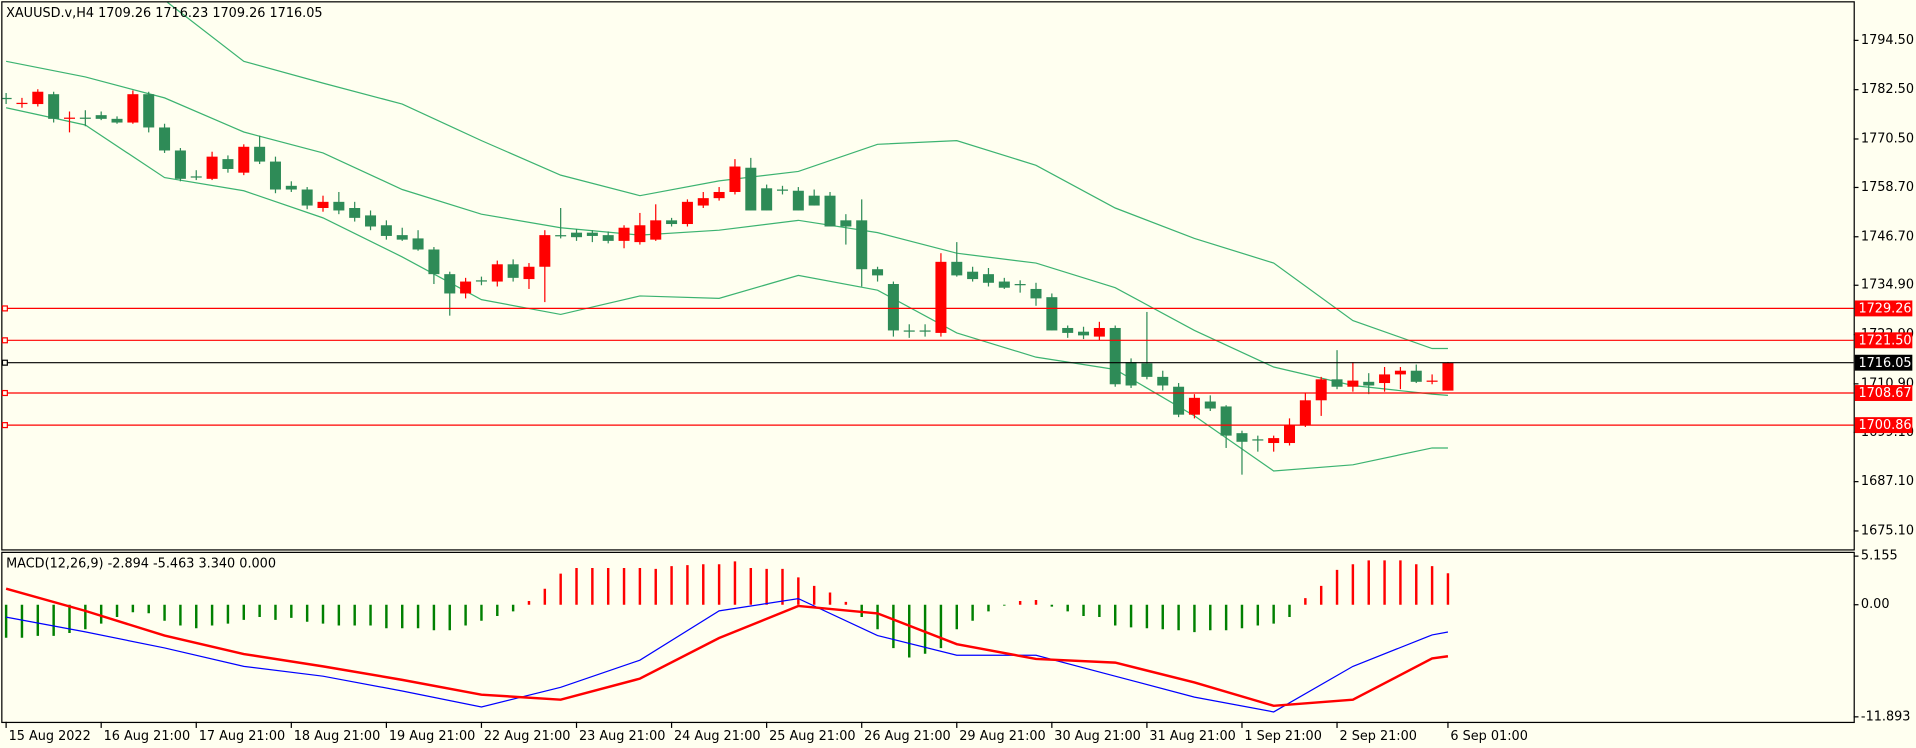 The width and height of the screenshot is (1916, 748). What do you see at coordinates (141, 563) in the screenshot?
I see `macd-title: MACD(12,26,9) -2.894 -5.463 3.340 0.000` at bounding box center [141, 563].